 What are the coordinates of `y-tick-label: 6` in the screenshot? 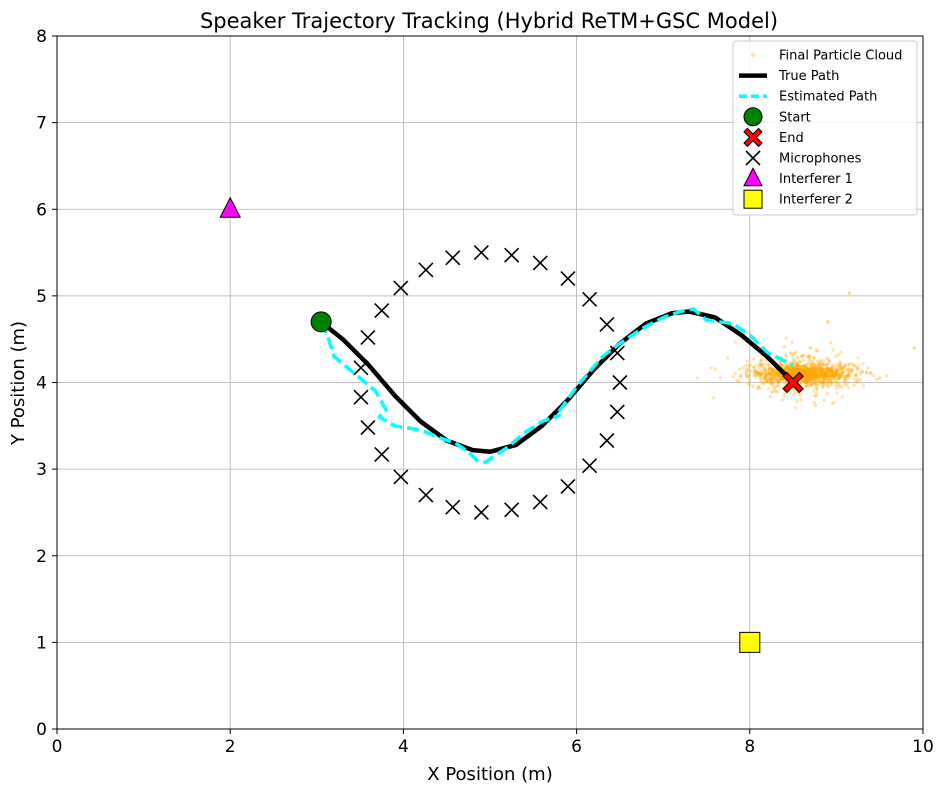 It's located at (41, 210).